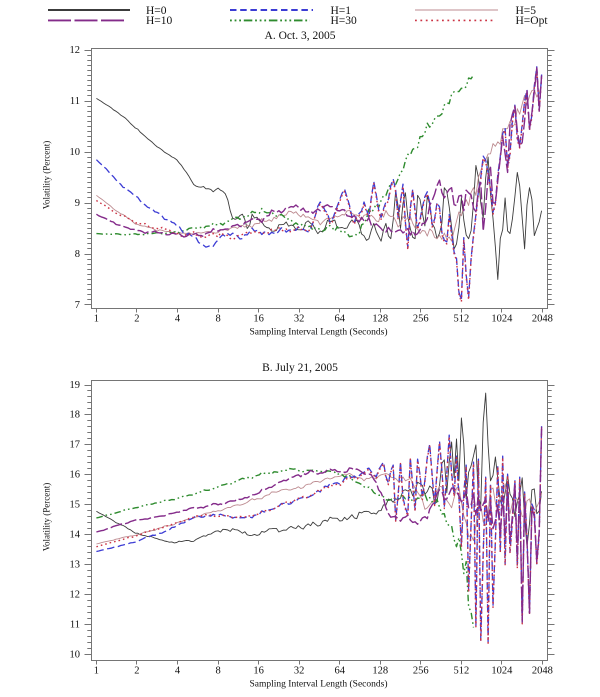  I want to click on svg-text: 13, so click(75, 564).